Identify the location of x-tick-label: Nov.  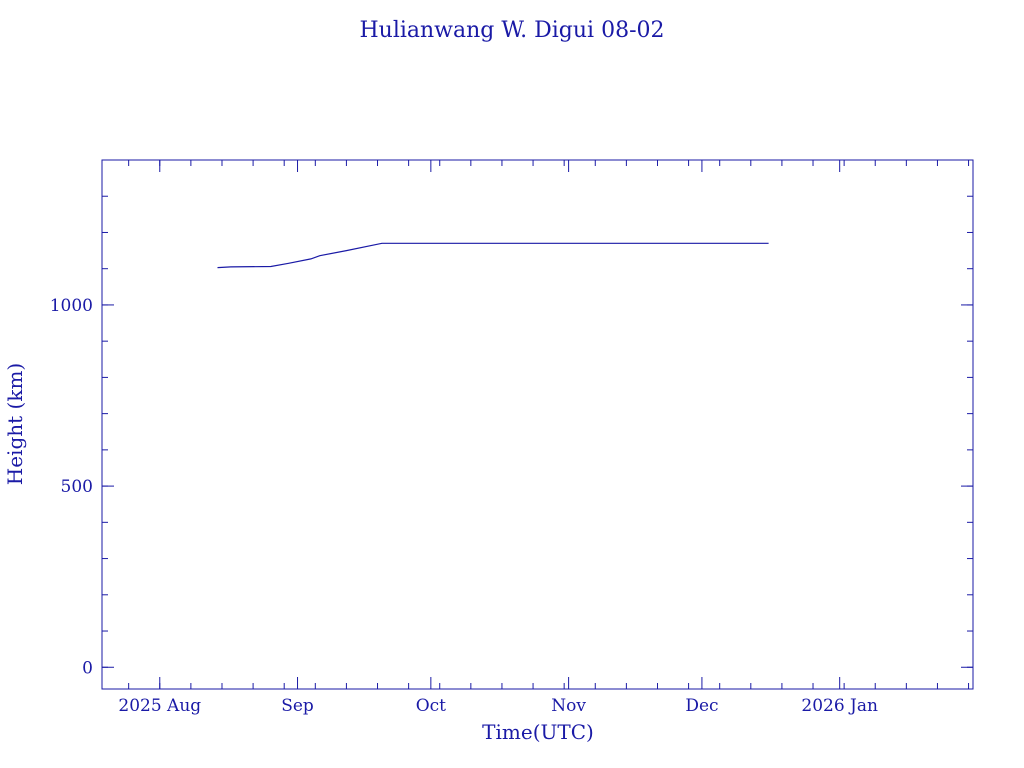
(568, 706).